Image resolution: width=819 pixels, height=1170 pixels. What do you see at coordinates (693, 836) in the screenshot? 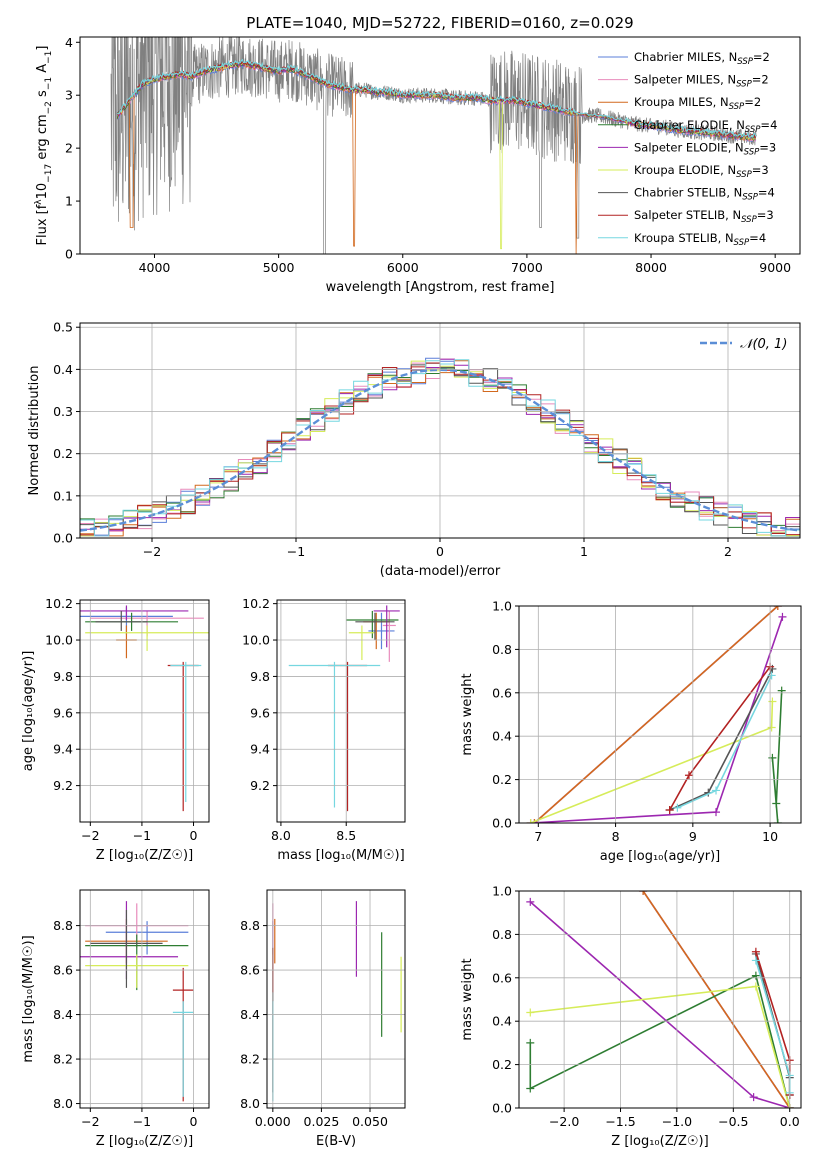
I see `x-tick-label: 9` at bounding box center [693, 836].